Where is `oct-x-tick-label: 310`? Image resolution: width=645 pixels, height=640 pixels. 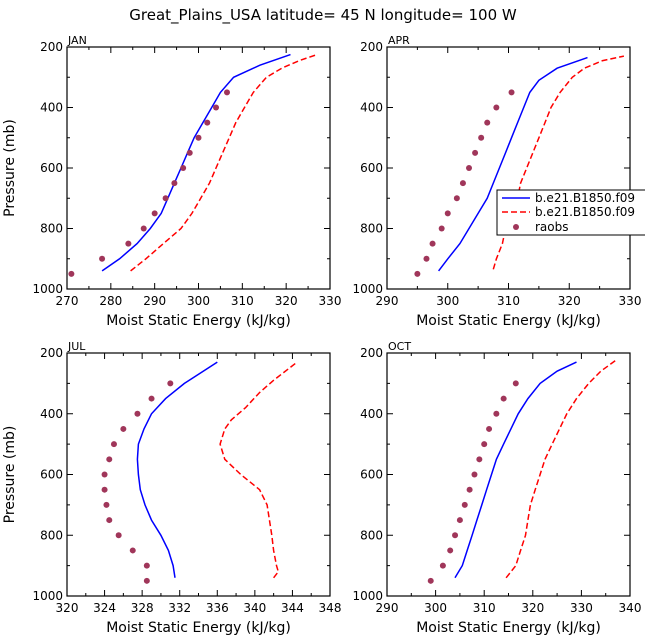 oct-x-tick-label: 310 is located at coordinates (484, 608).